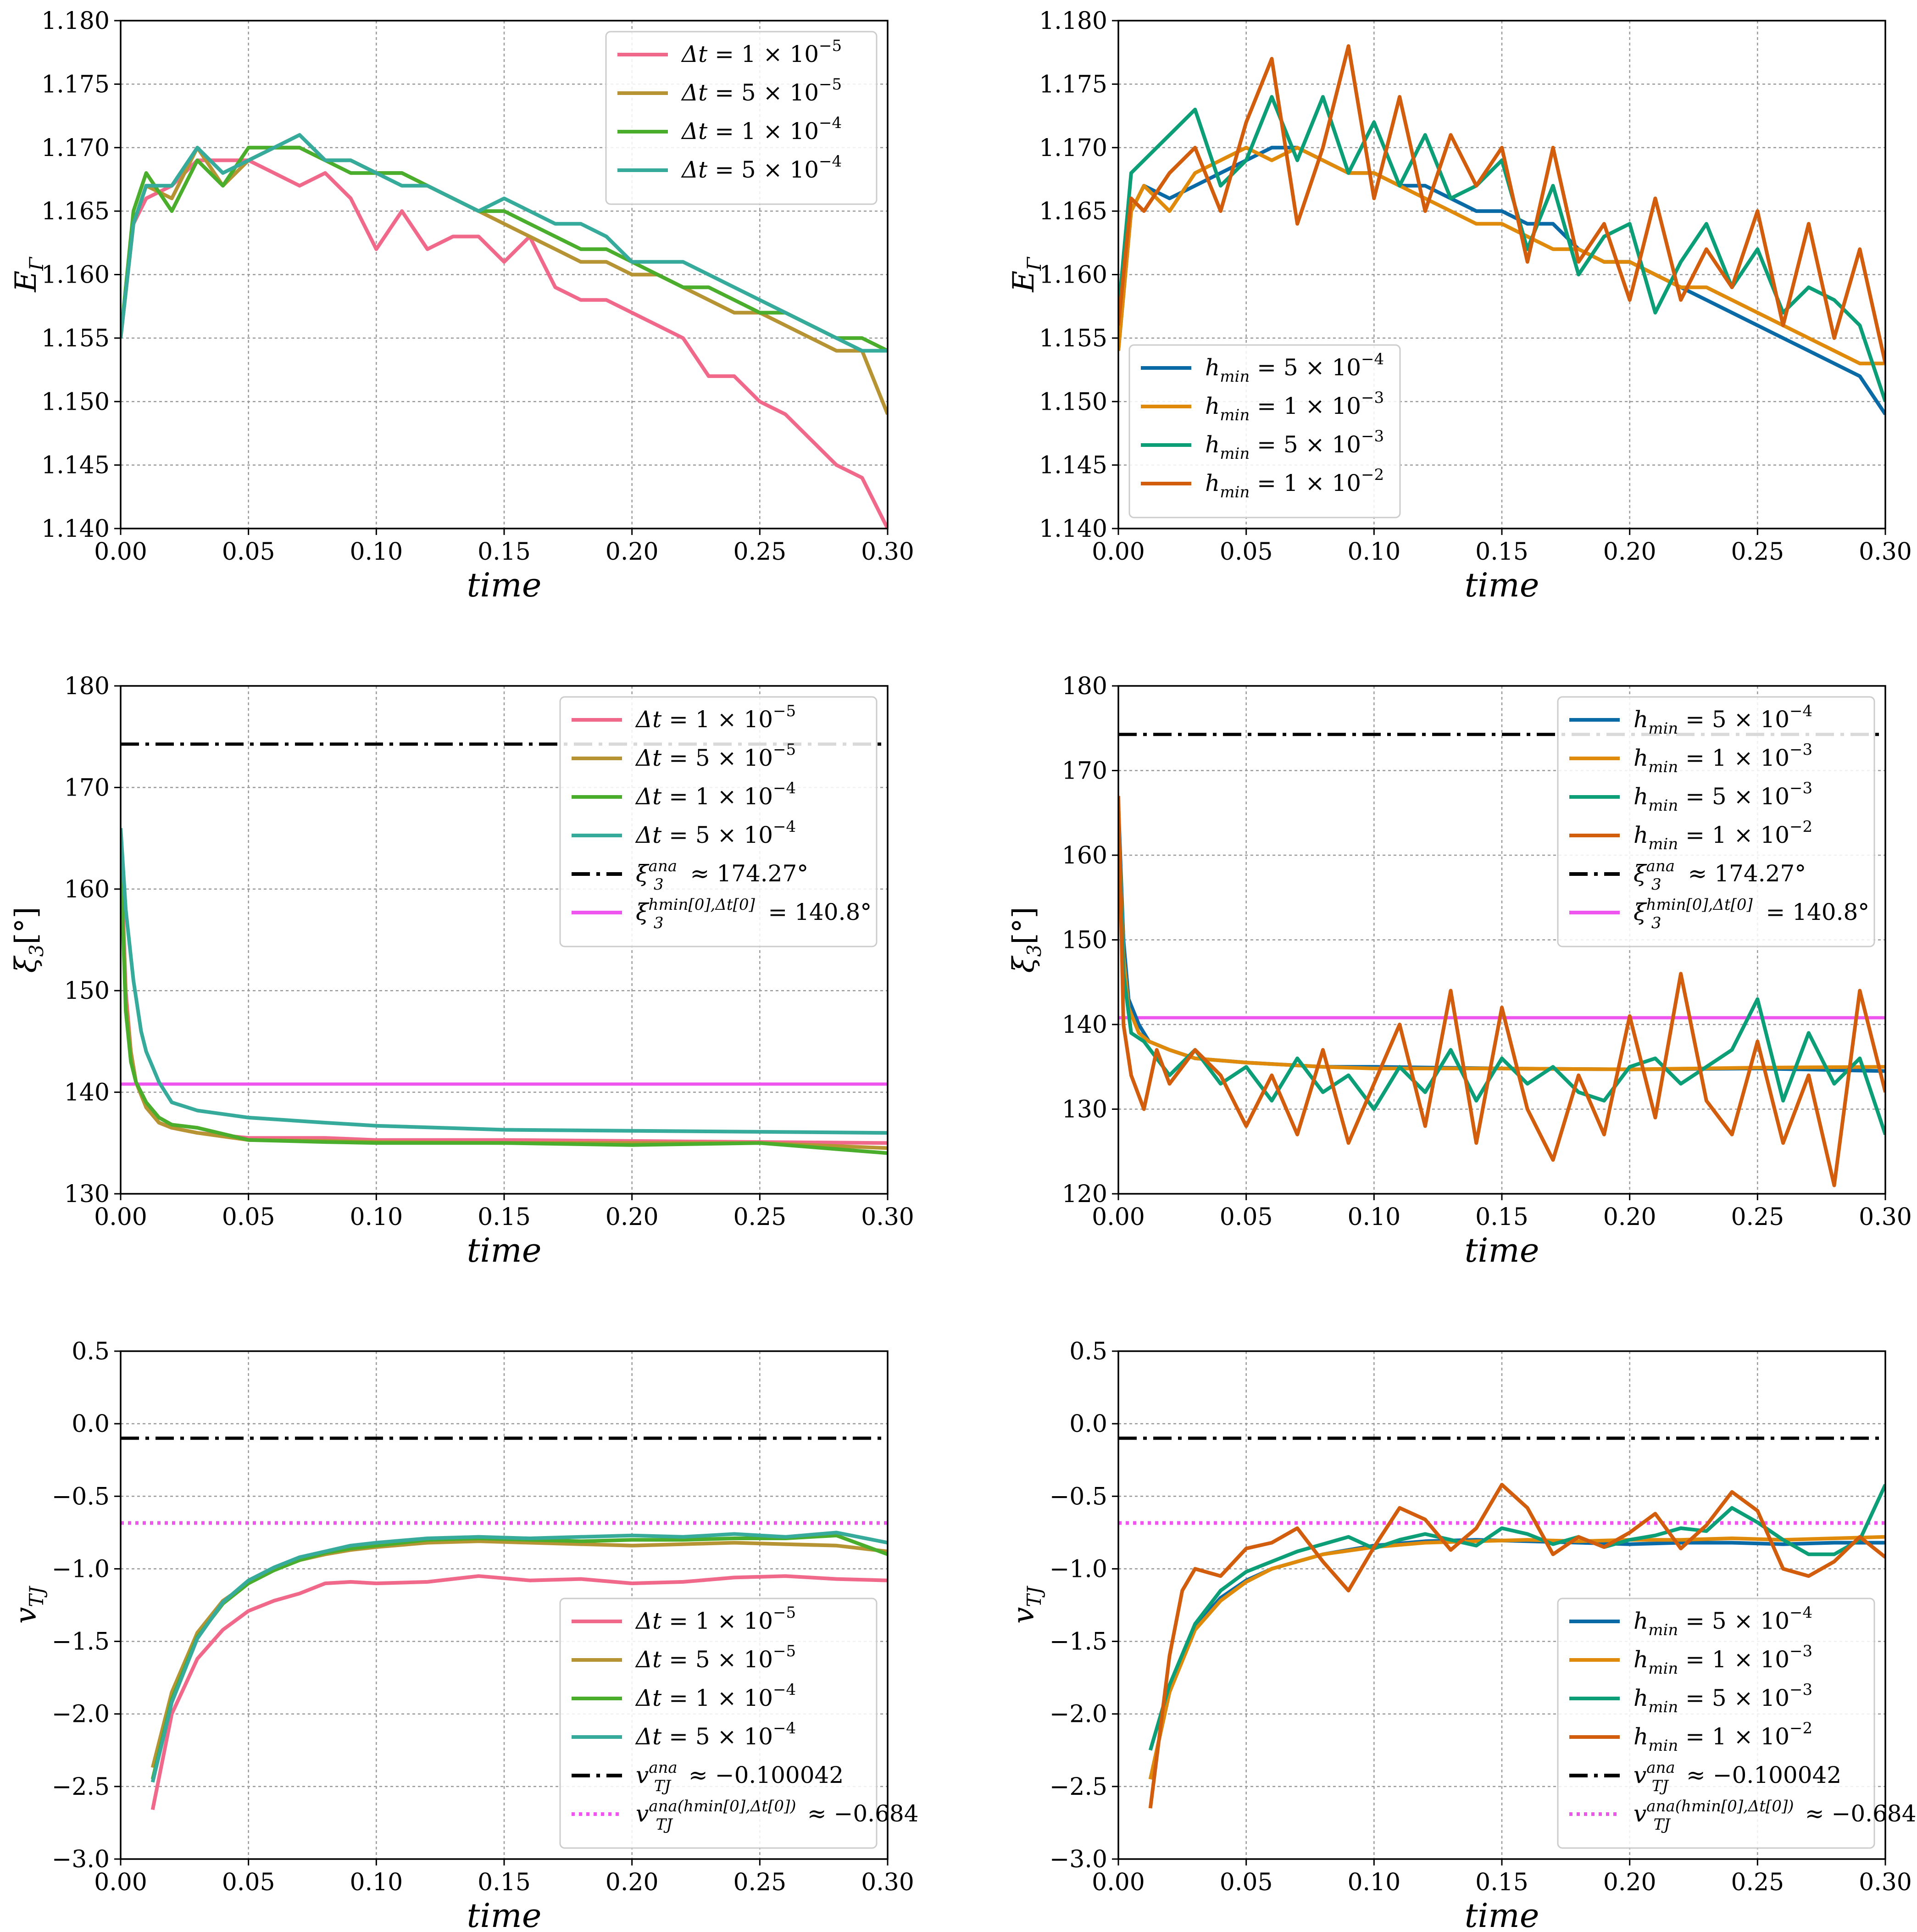  What do you see at coordinates (1073, 338) in the screenshot?
I see `y-tick-label: 1.155` at bounding box center [1073, 338].